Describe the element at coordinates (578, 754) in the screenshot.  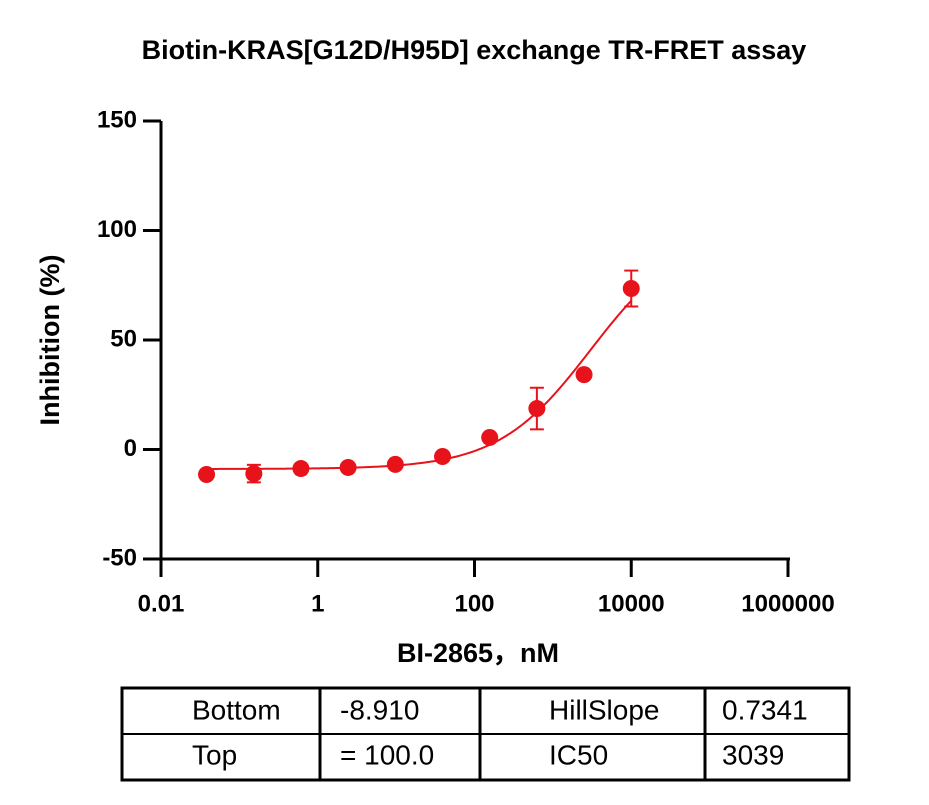
I see `table-cell: IC50` at that location.